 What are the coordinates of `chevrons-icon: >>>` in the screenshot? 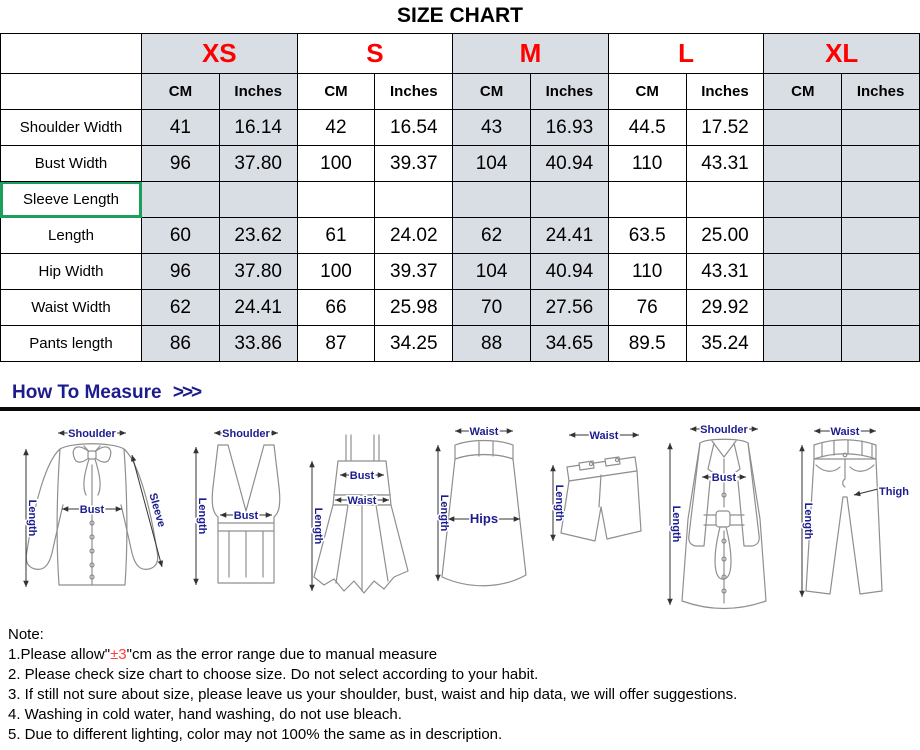 It's located at (187, 392).